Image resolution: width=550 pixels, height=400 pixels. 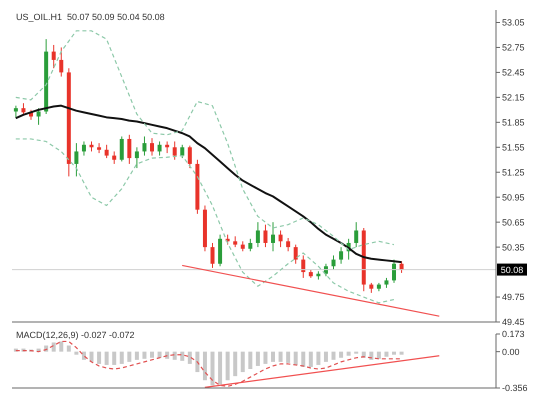 I want to click on y-tick-label: 52.15, so click(x=513, y=97).